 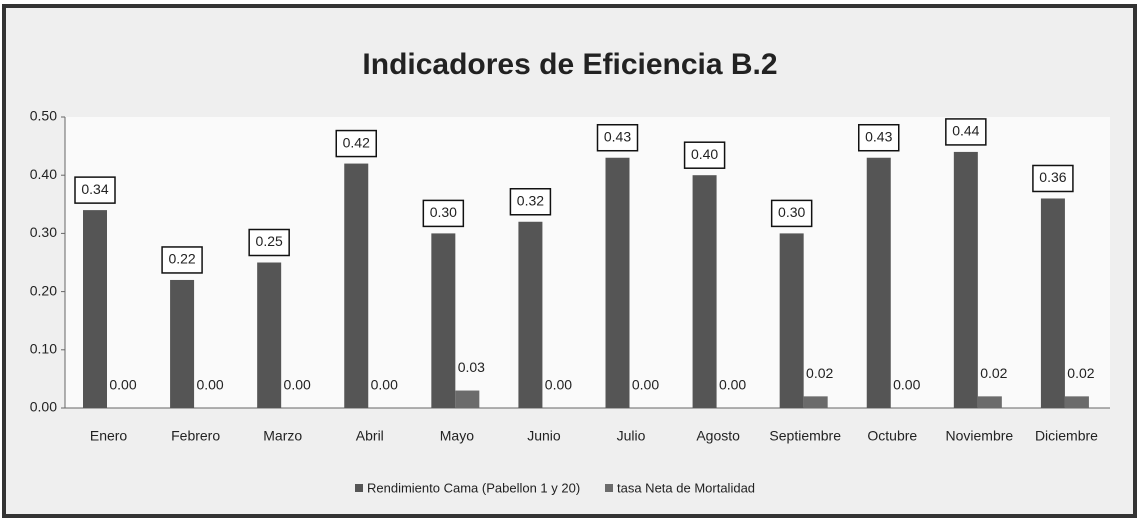 What do you see at coordinates (980, 436) in the screenshot?
I see `x-tick-label: Noviembre` at bounding box center [980, 436].